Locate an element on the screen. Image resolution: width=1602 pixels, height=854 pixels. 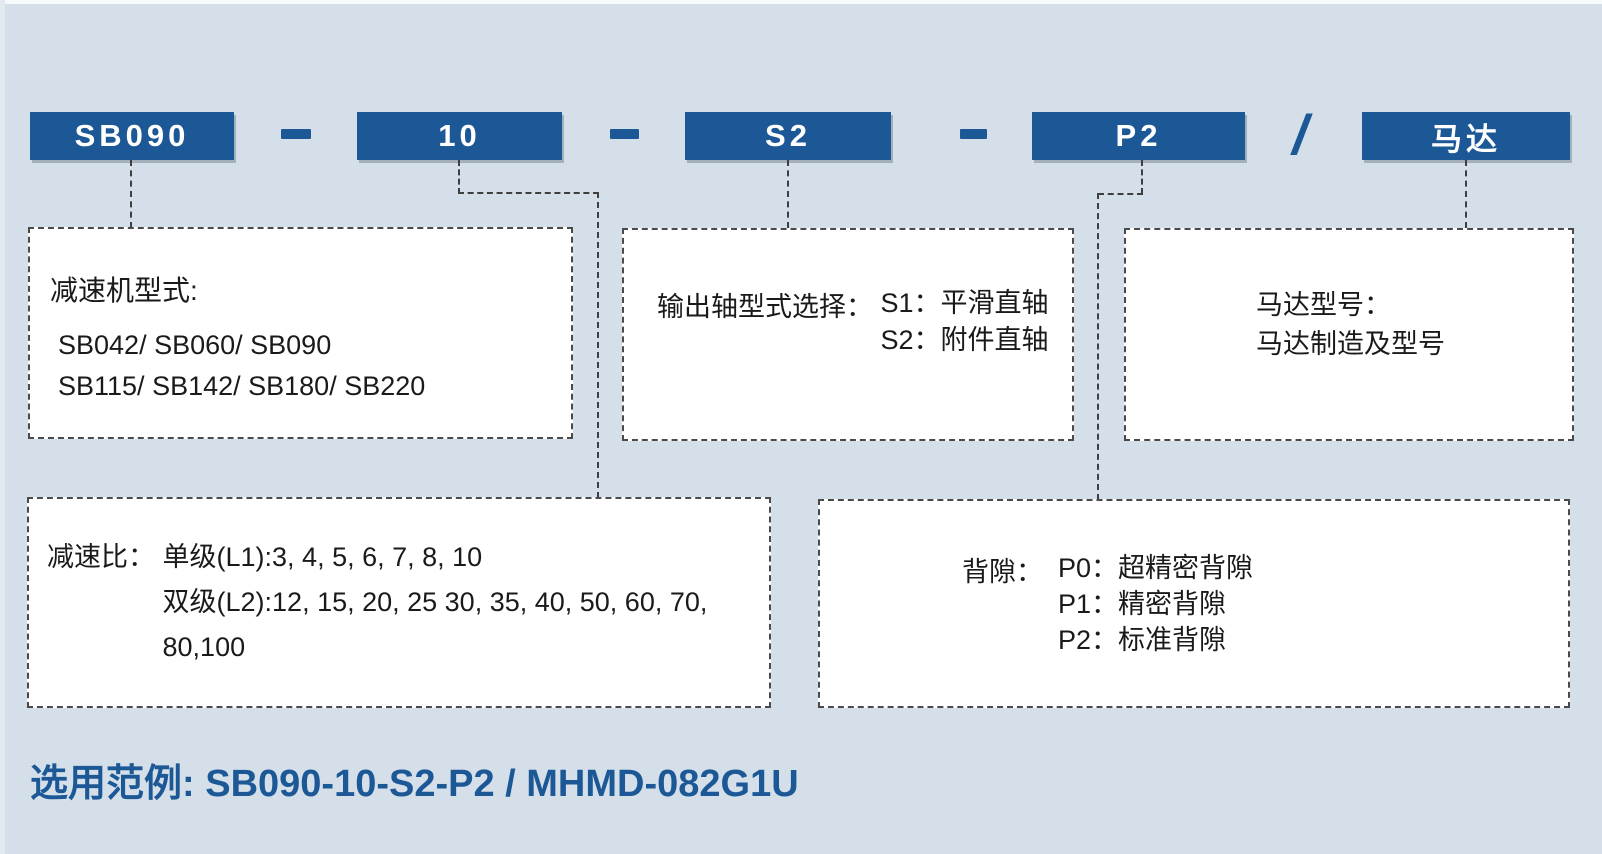
callout-output-shaft: 输出轴型式选择： S1：平滑直轴 S2：附件直轴 is located at coordinates (848, 334).